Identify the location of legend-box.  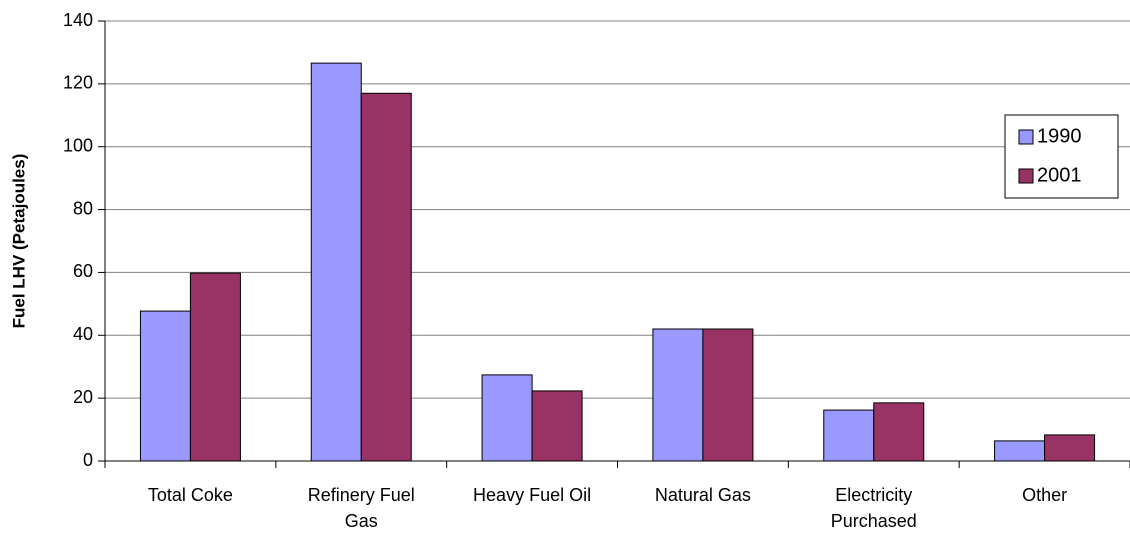
(1061, 156).